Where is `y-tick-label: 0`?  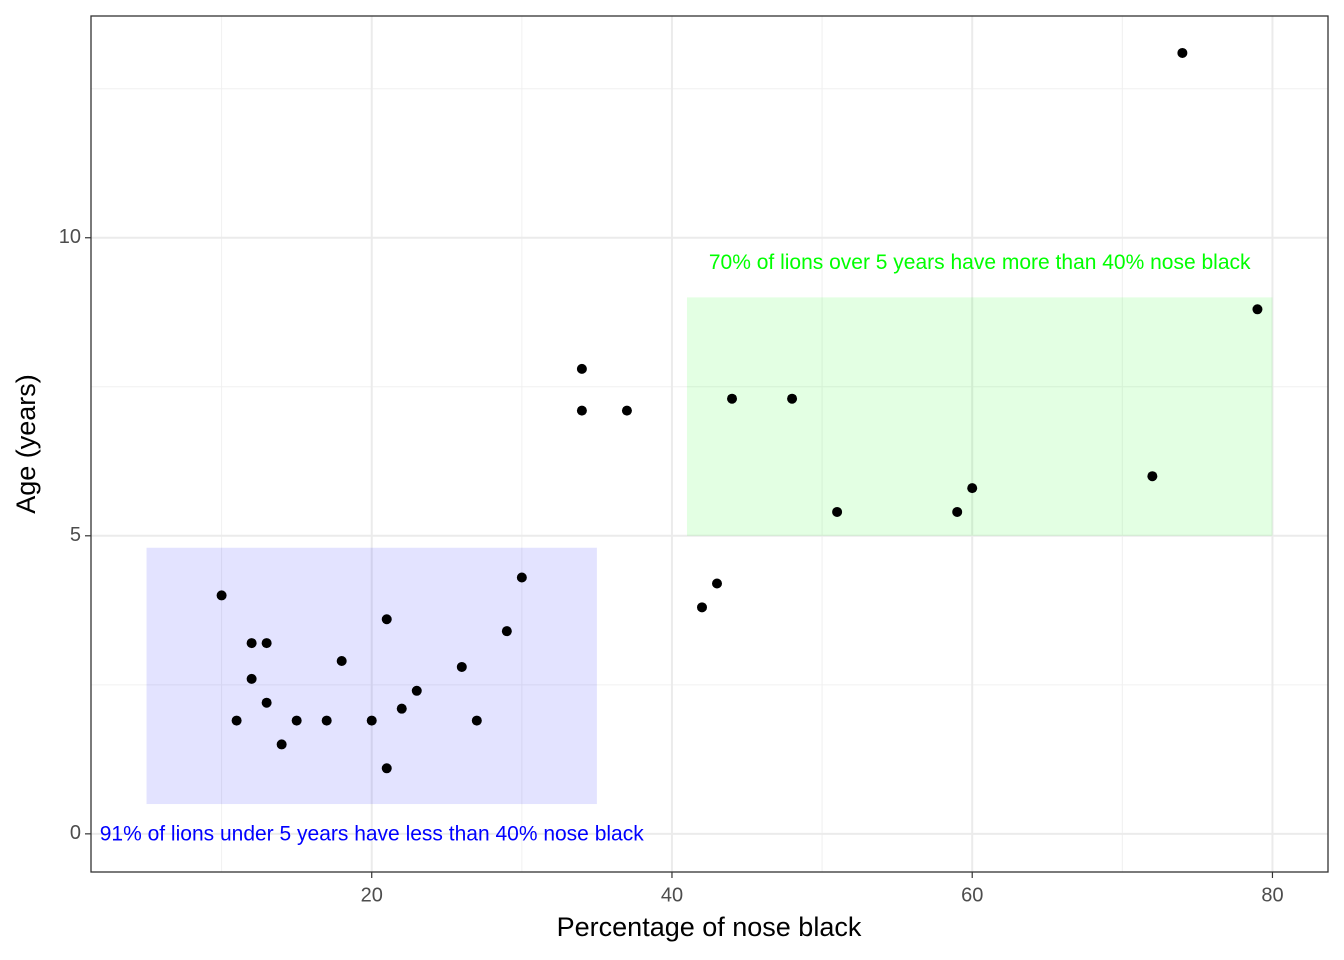
y-tick-label: 0 is located at coordinates (75, 833).